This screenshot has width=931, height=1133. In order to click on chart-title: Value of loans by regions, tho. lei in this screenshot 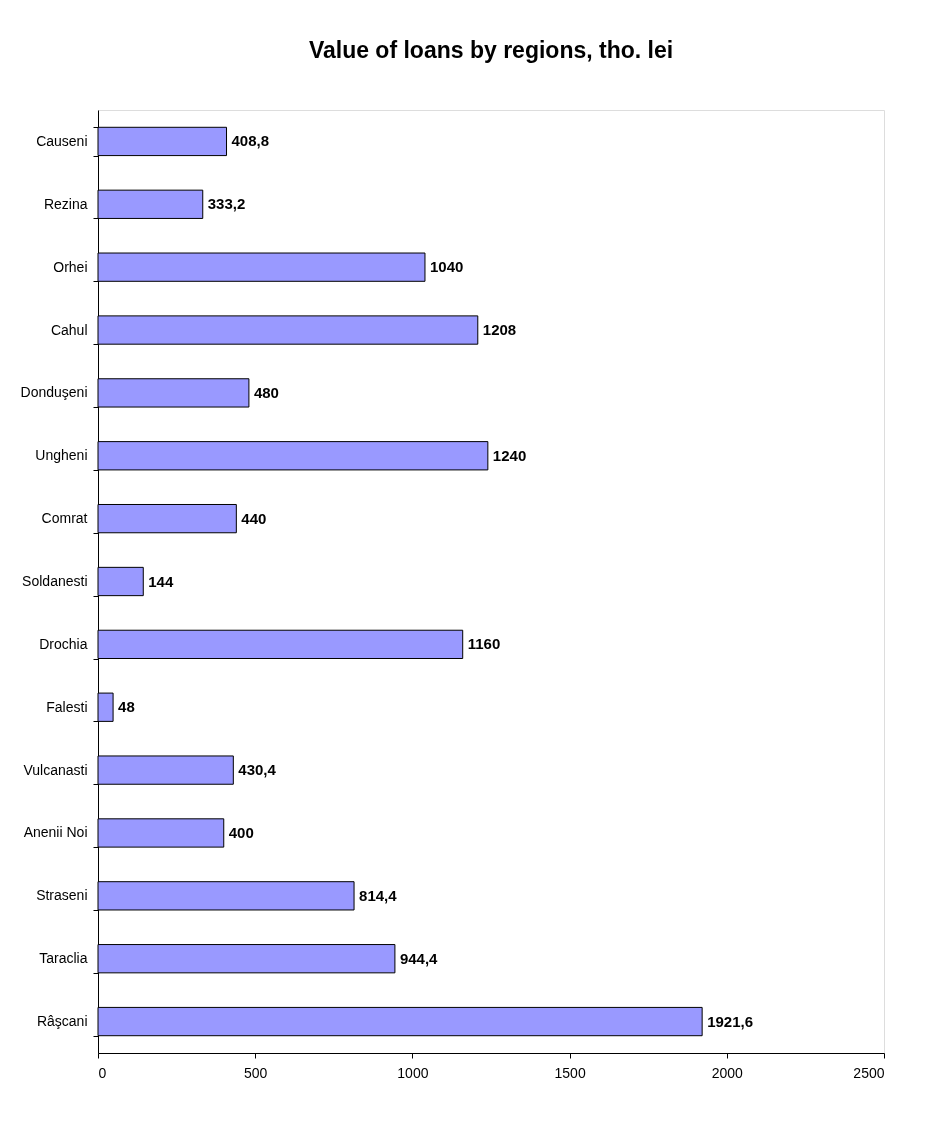, I will do `click(491, 50)`.